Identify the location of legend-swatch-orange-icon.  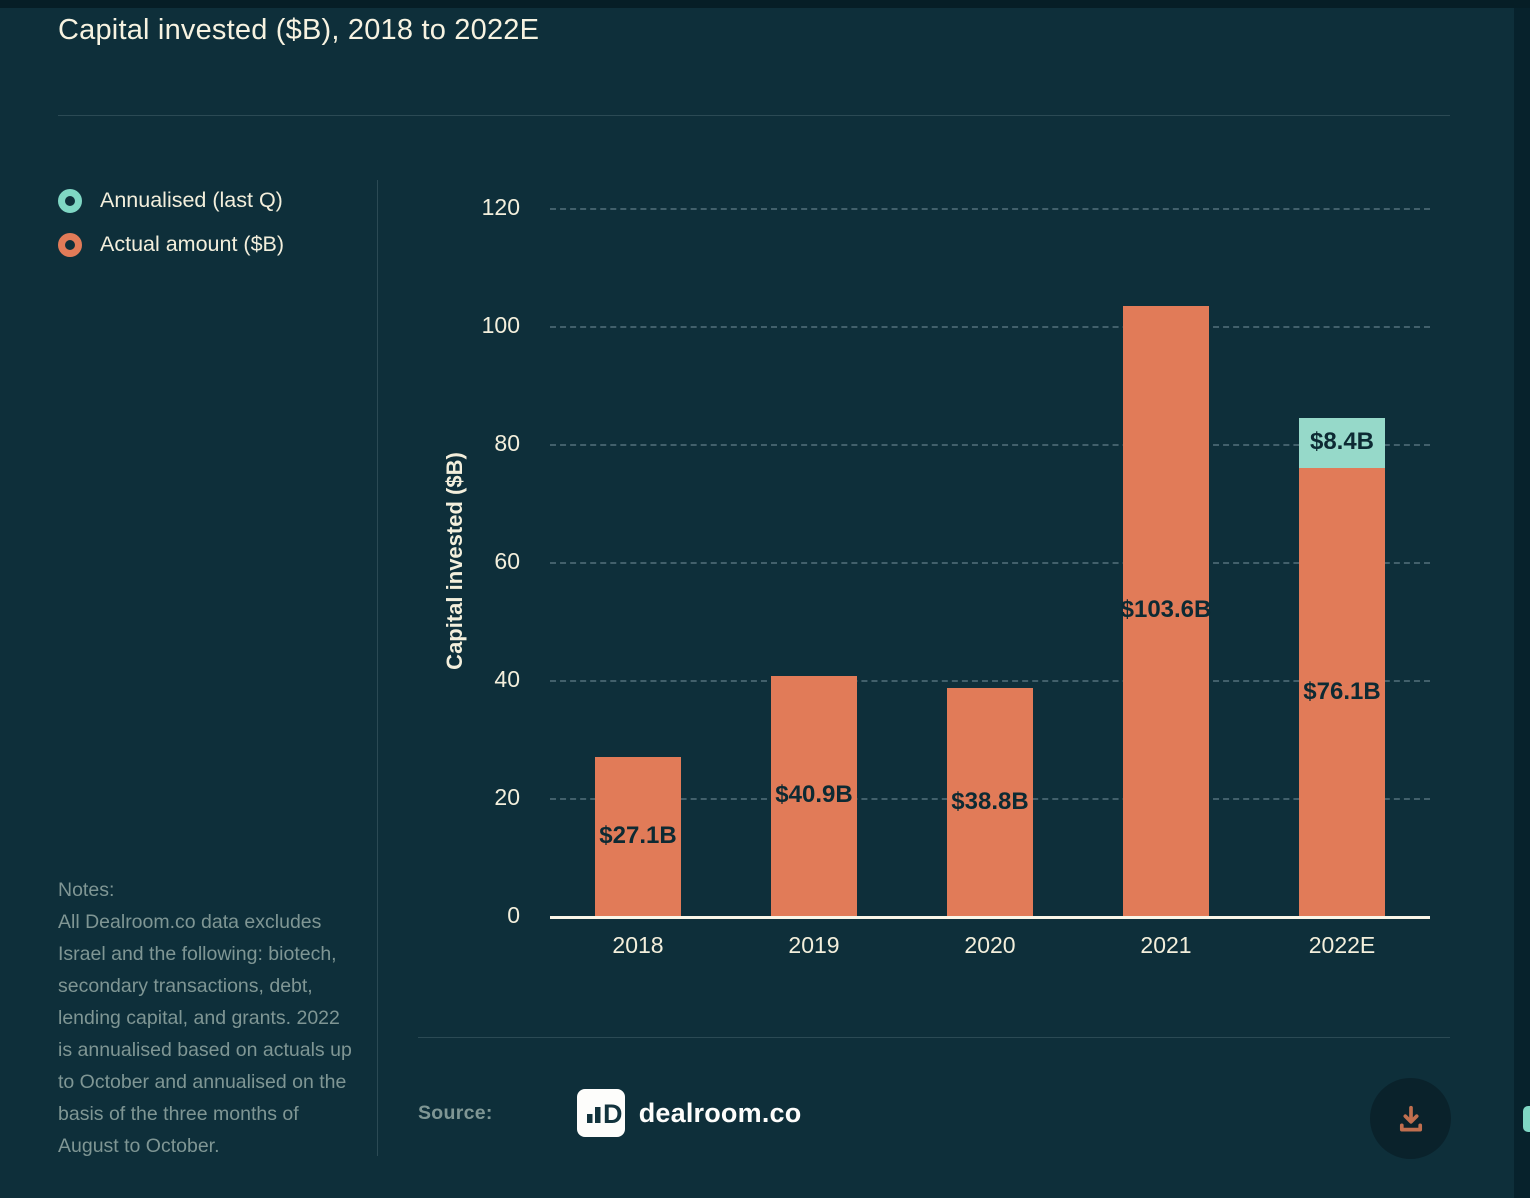
(70, 244).